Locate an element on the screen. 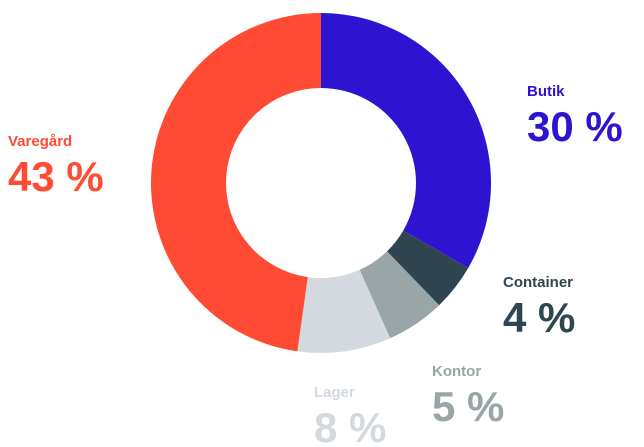  segment-name: Kontor is located at coordinates (456, 371).